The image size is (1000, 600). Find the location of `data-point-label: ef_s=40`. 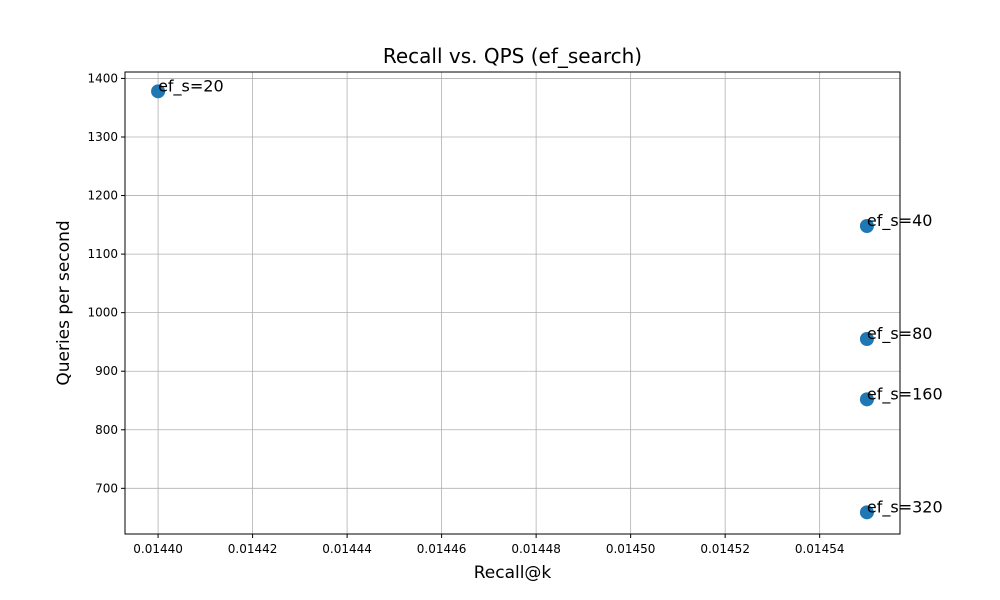

data-point-label: ef_s=40 is located at coordinates (900, 221).